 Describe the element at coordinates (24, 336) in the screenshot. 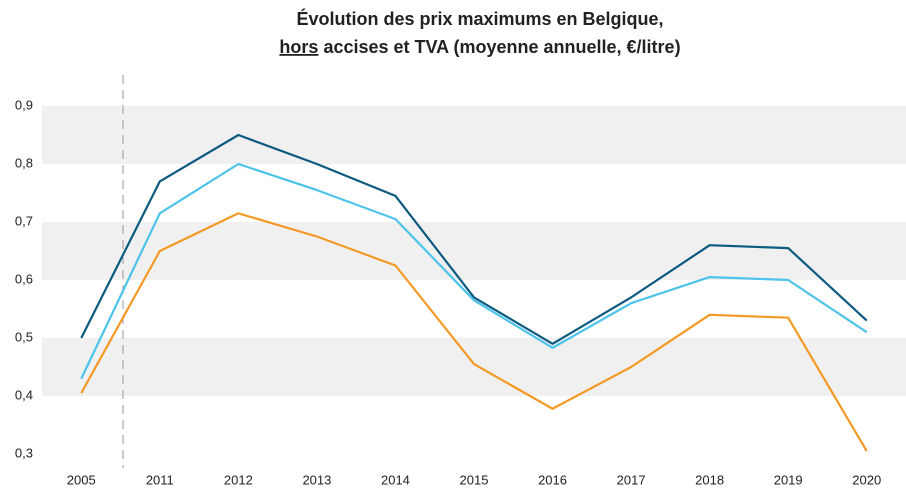

I see `y-tick-label: 0,5` at that location.